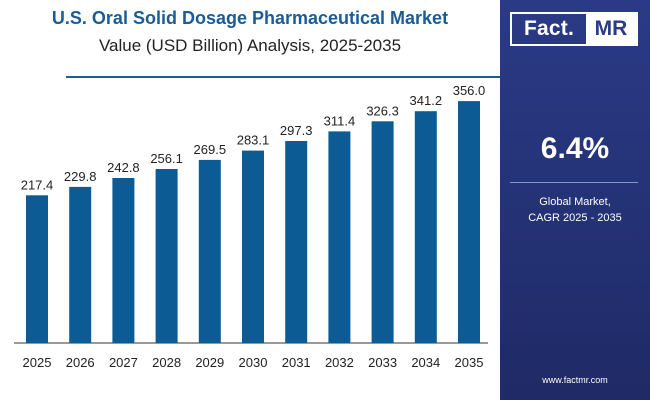 This screenshot has height=400, width=650. I want to click on cagr-caption-line1: Global Market,, so click(575, 202).